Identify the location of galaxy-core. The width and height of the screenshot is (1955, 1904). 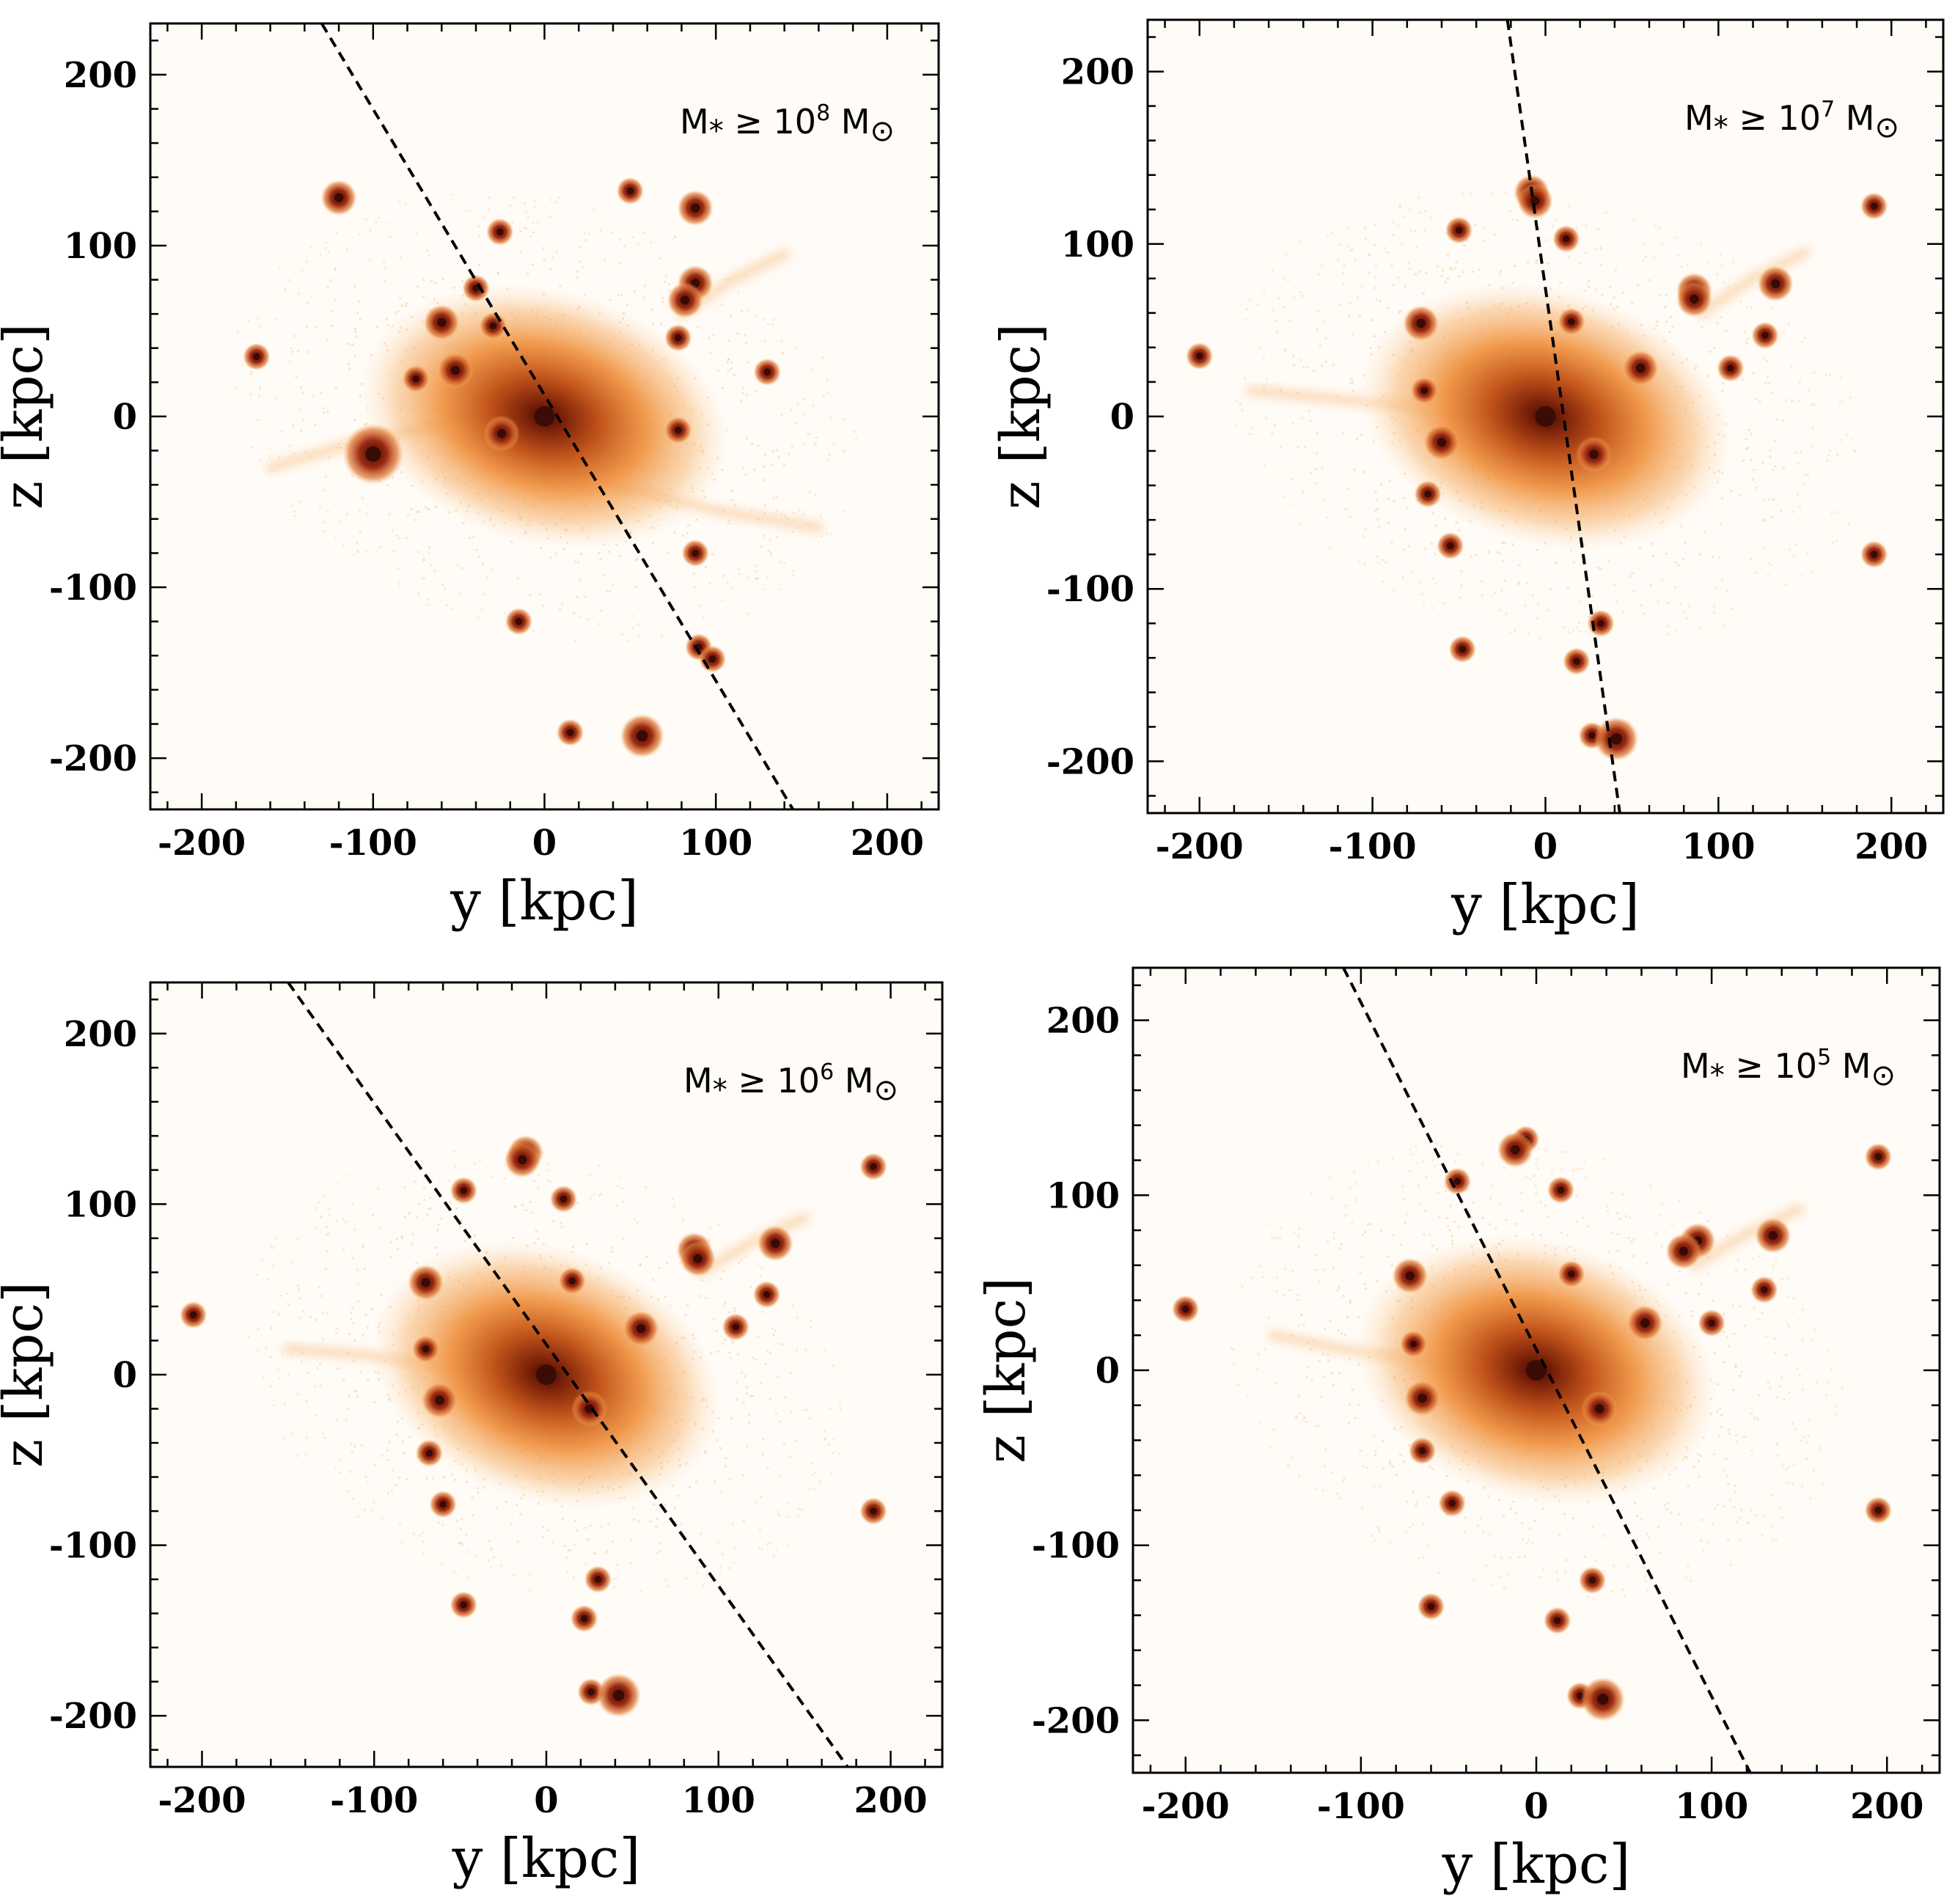
(544, 416).